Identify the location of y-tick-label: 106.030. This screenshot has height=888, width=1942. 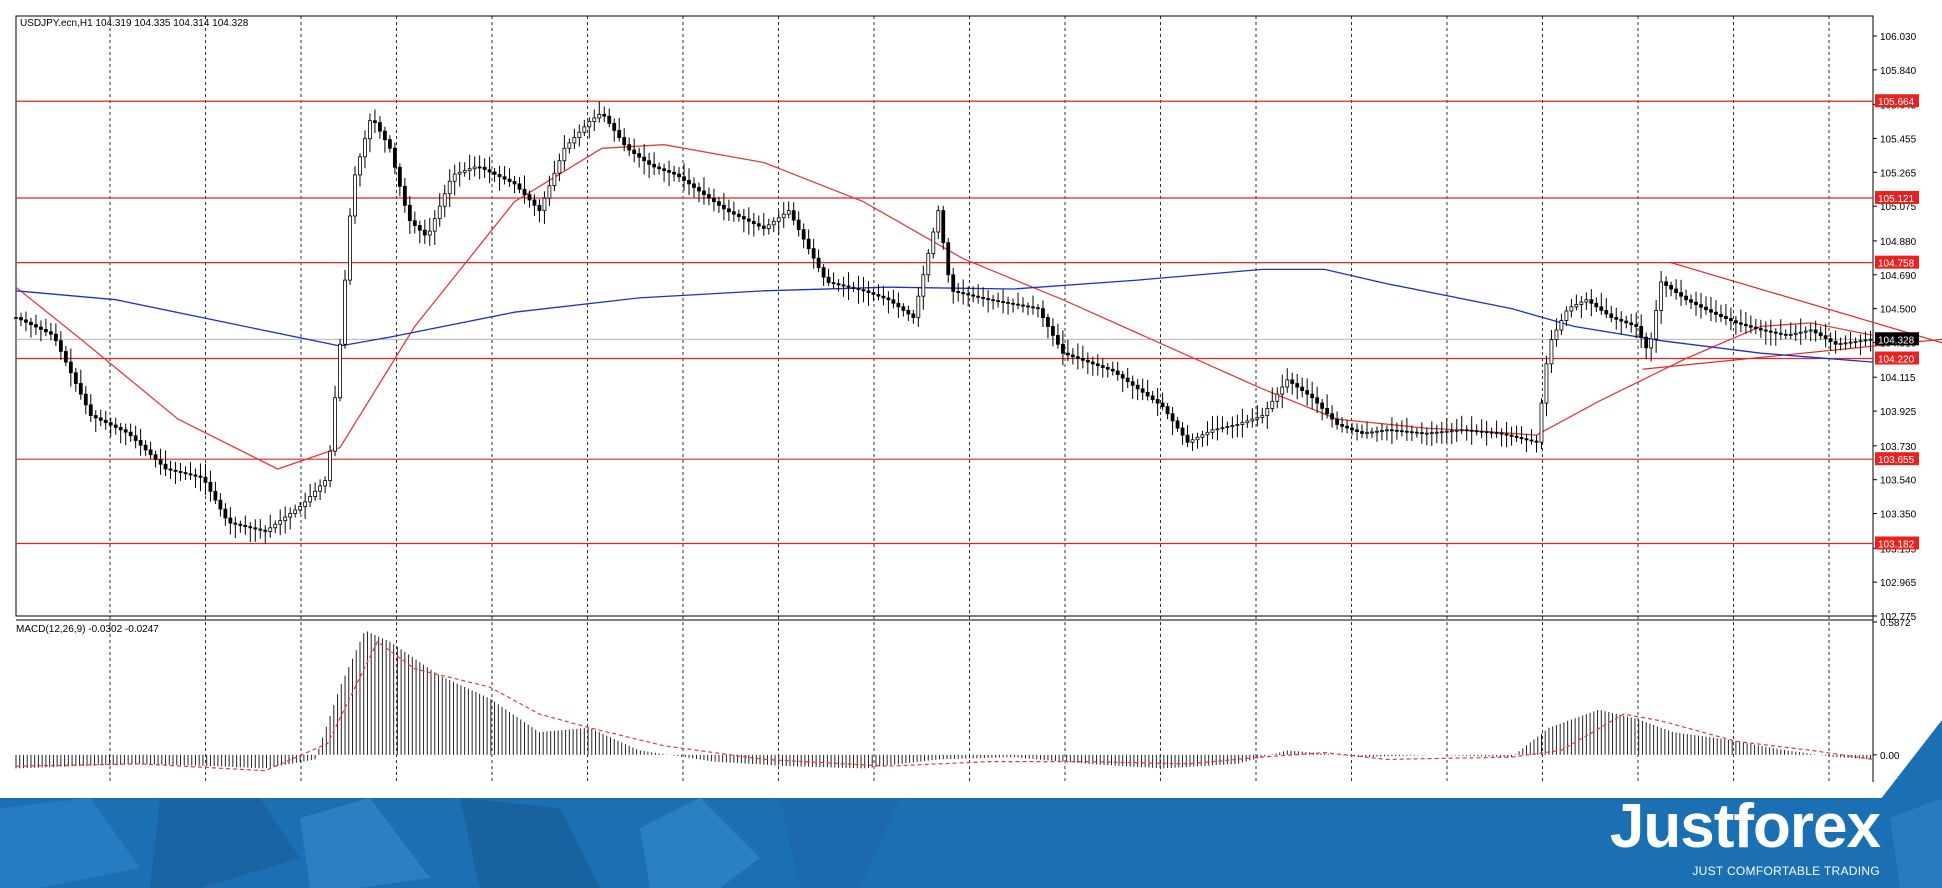
(1898, 37).